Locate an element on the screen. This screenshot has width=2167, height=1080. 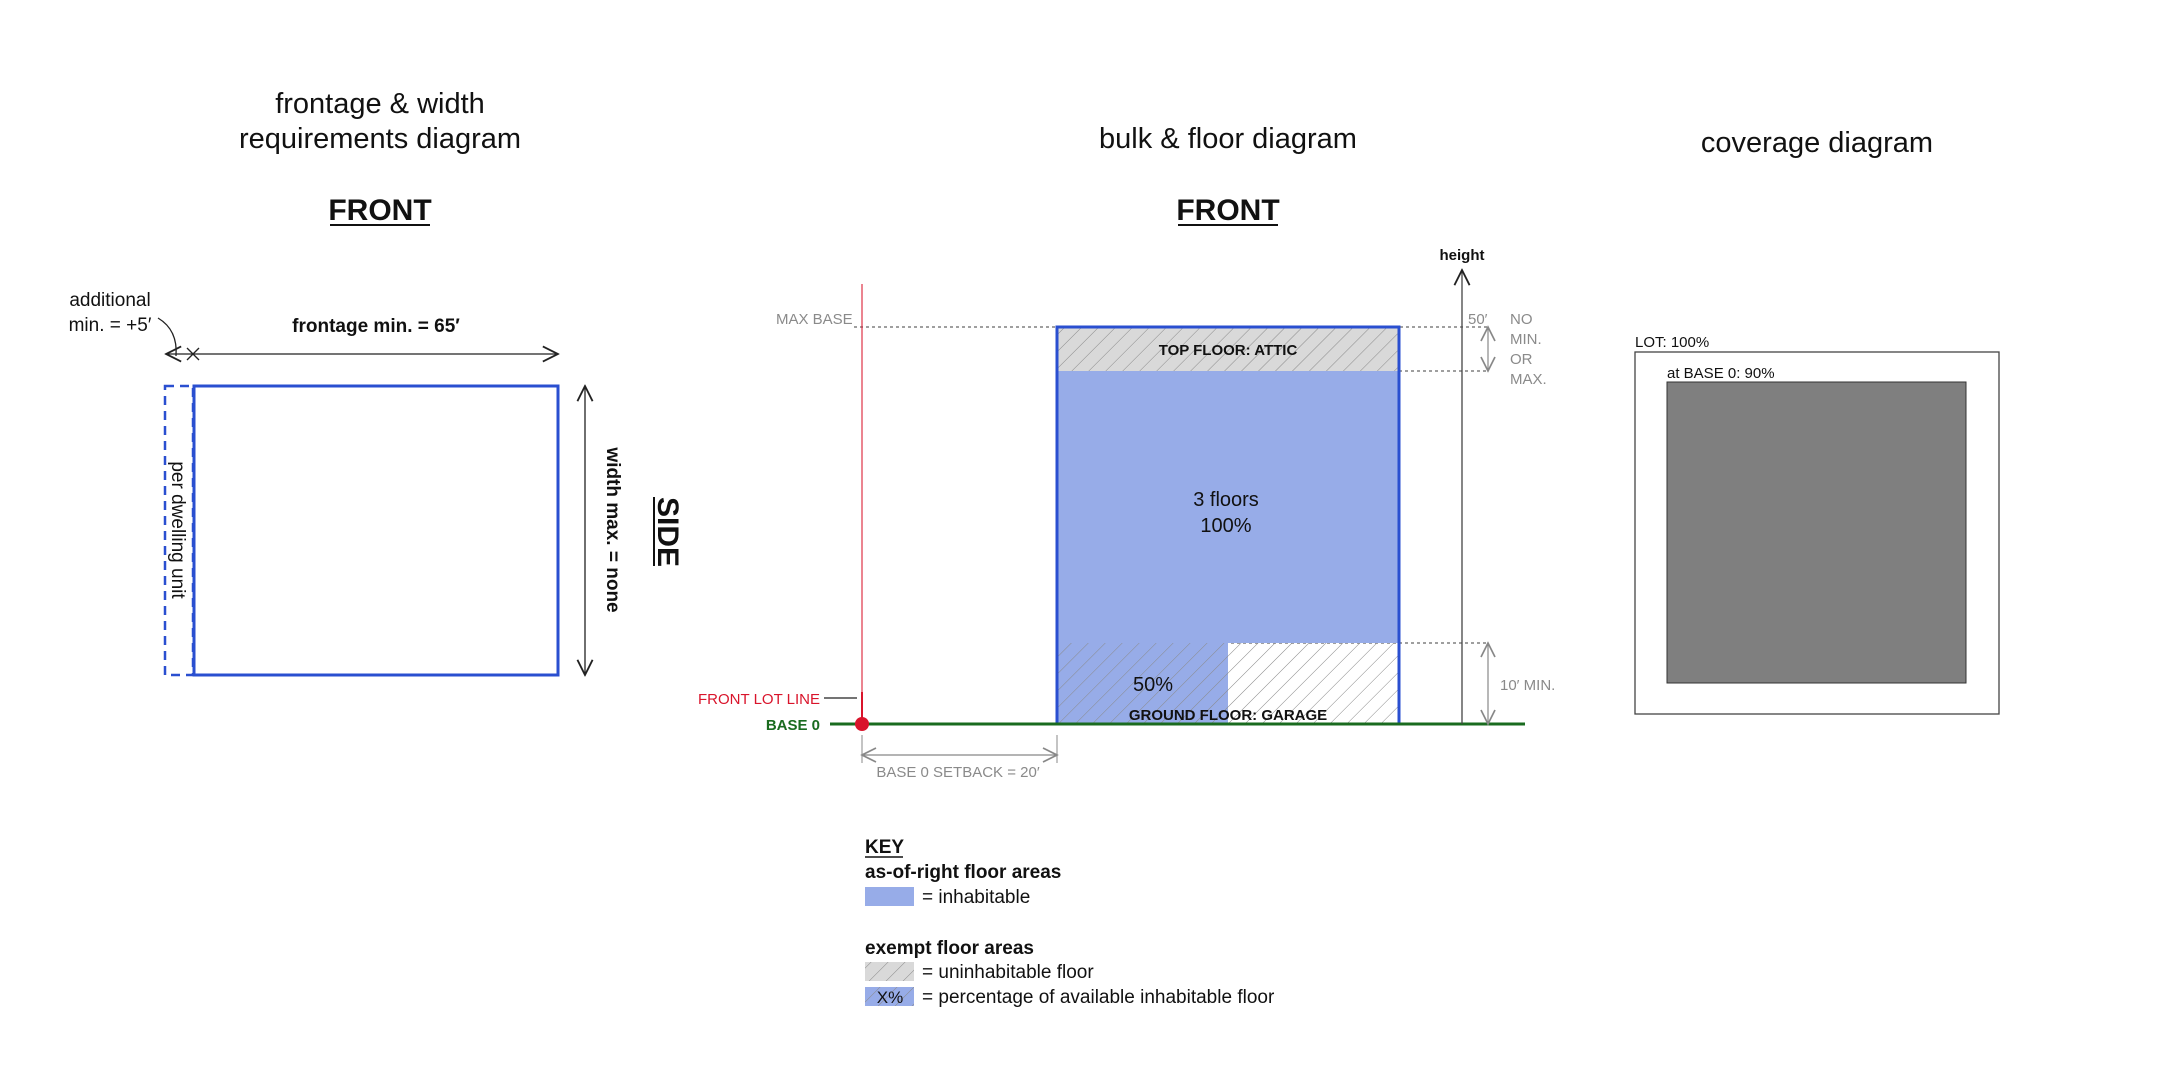
key-section1: as-of-right floor areas is located at coordinates (963, 872).